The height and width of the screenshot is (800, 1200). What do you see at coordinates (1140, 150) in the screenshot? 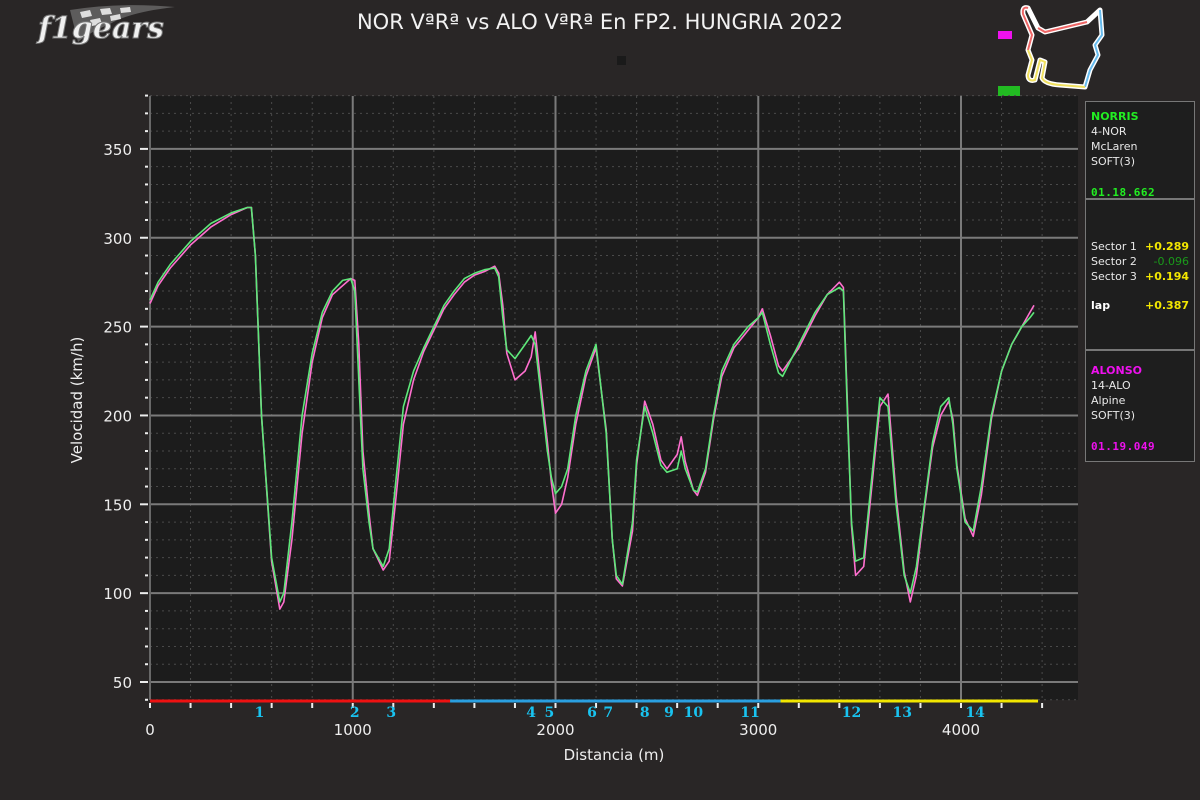
I see `driver-card-norris: NORRIS 4-NOR McLaren SOFT(3) 01.18.662` at bounding box center [1140, 150].